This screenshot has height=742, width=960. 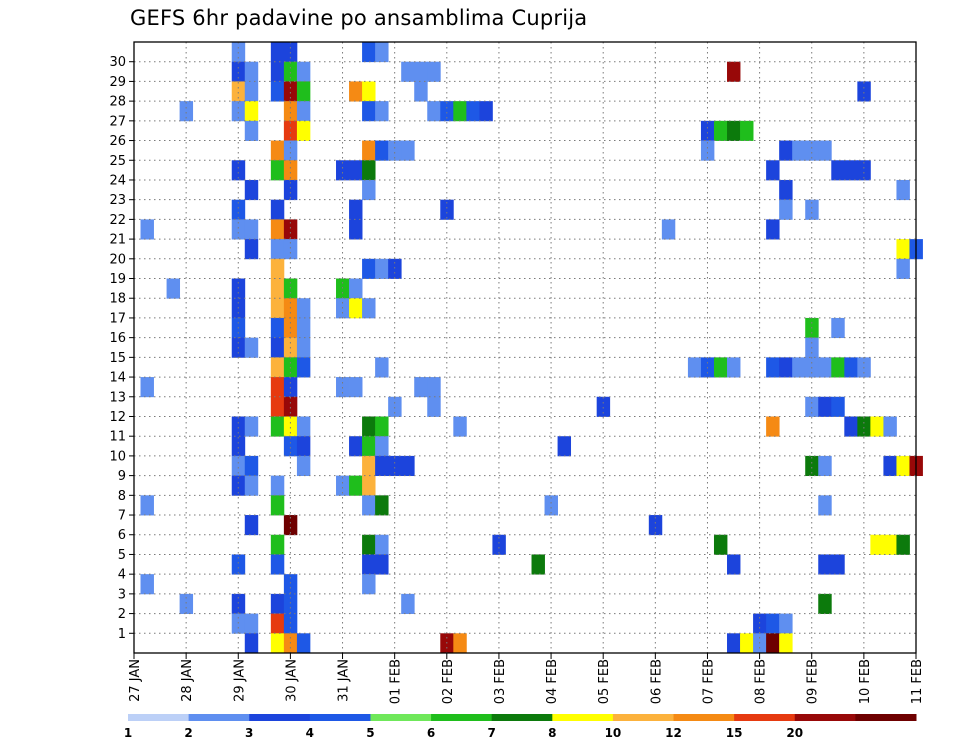 I want to click on y-tick-label: 22, so click(x=117, y=220).